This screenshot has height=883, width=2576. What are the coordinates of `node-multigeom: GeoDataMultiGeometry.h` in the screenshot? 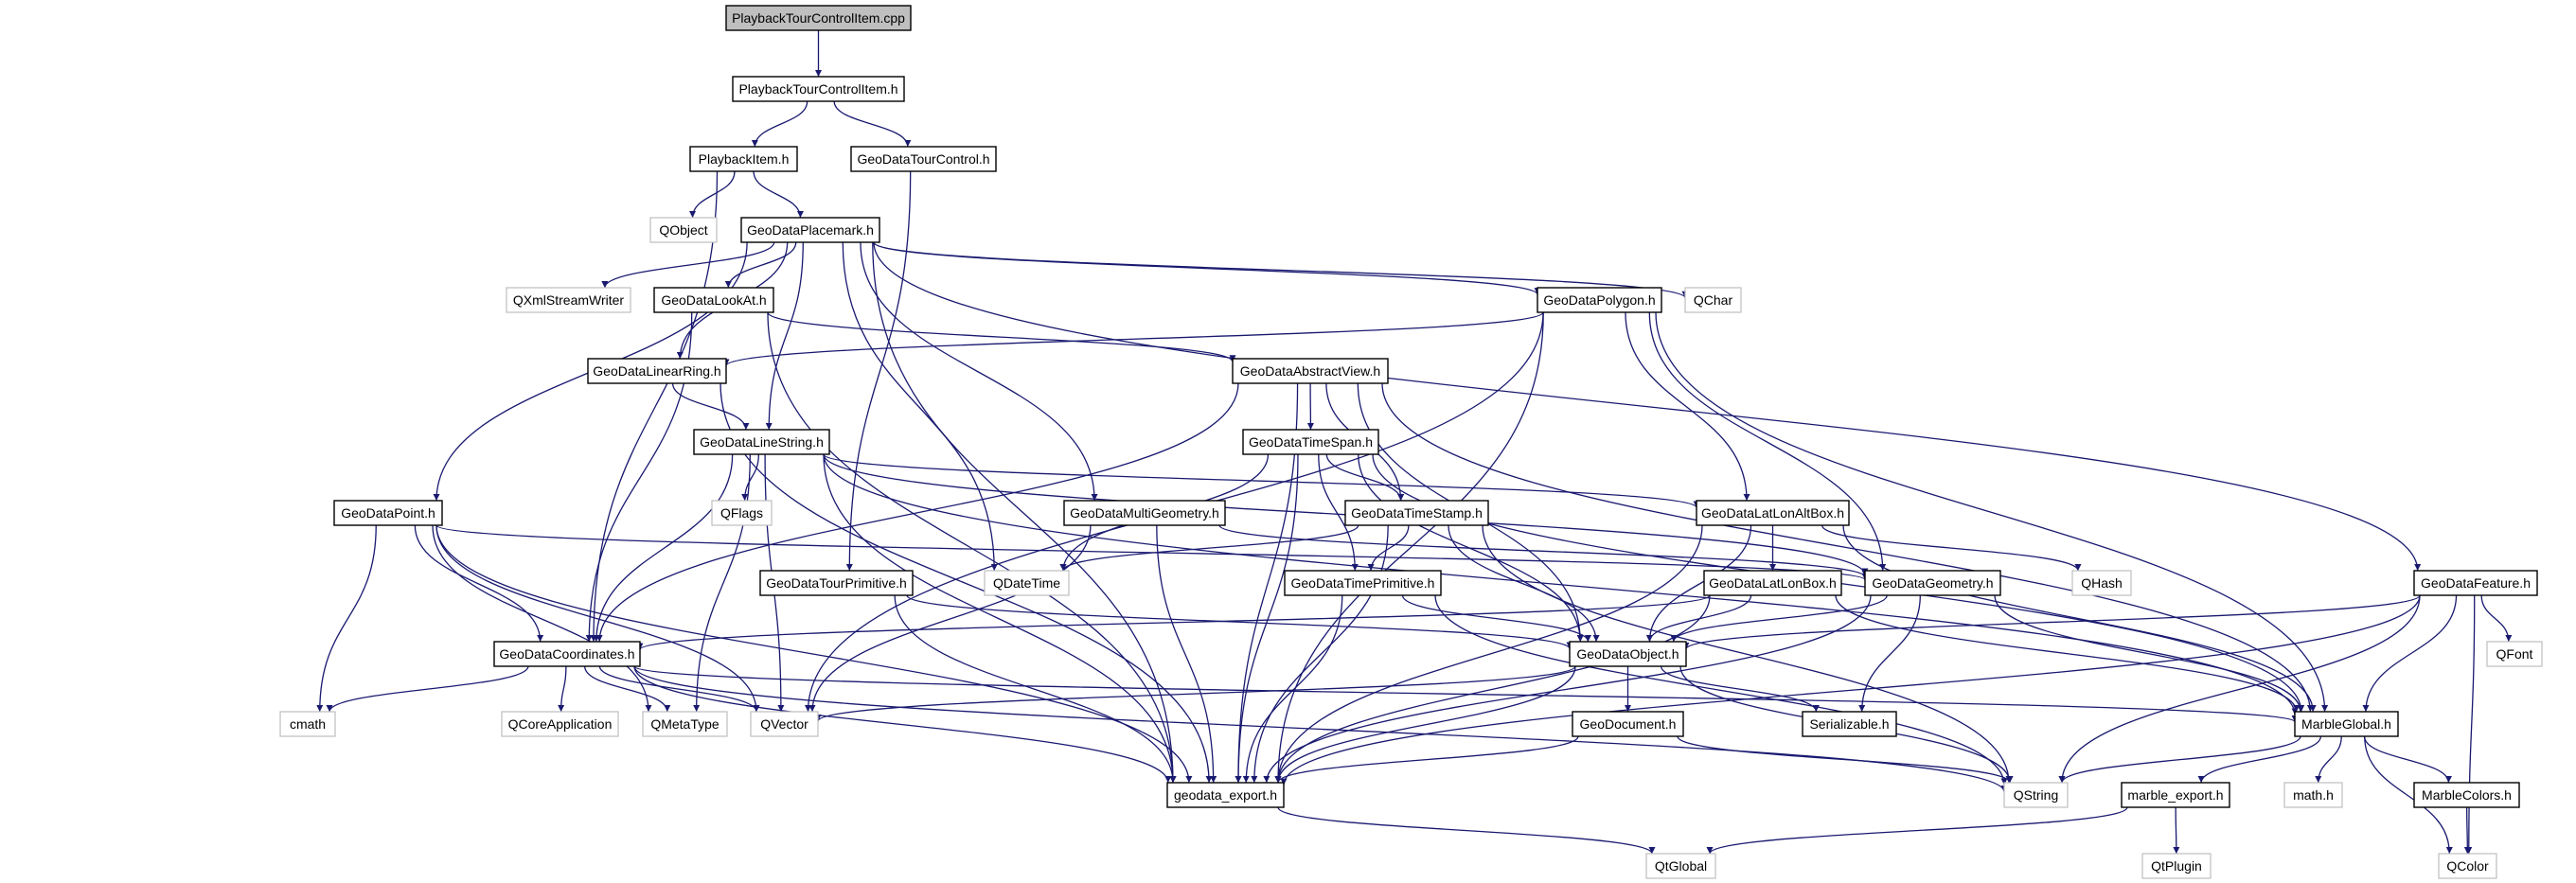 It's located at (1145, 513).